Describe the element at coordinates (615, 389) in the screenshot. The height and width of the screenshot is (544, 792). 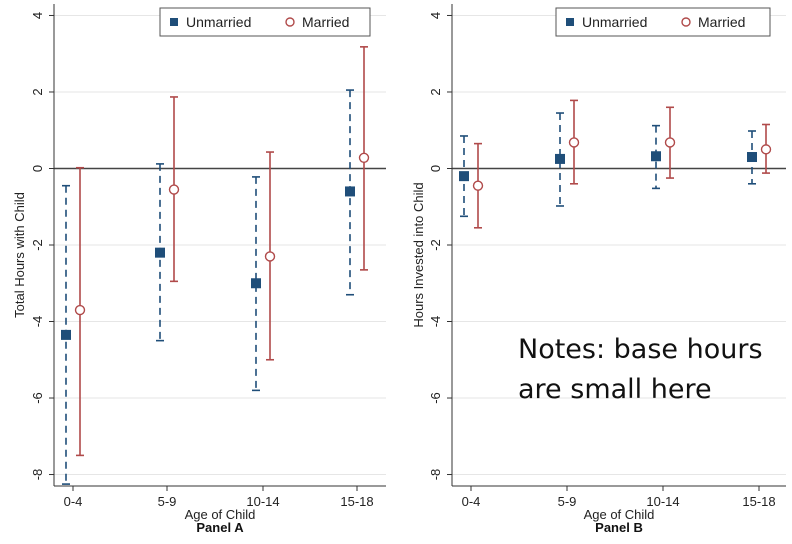
I see `notes-line-2: are small here` at that location.